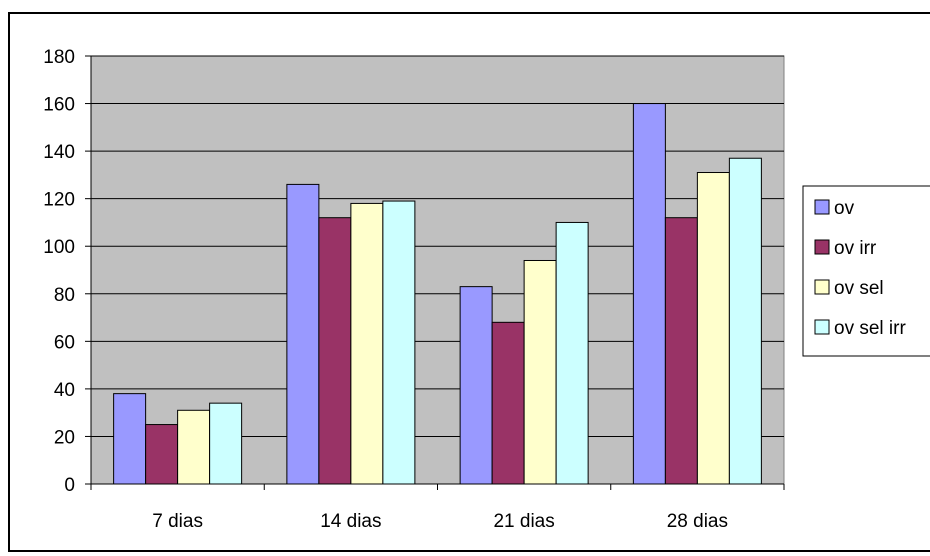 This screenshot has height=556, width=930. What do you see at coordinates (162, 454) in the screenshot?
I see `bar-ov-irr-7-dias` at bounding box center [162, 454].